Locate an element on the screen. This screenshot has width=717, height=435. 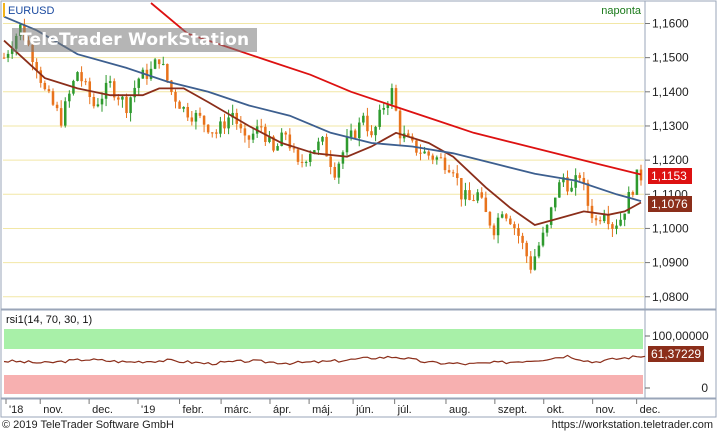
footer-url-link: https://workstation.teletrader.com is located at coordinates (632, 425).